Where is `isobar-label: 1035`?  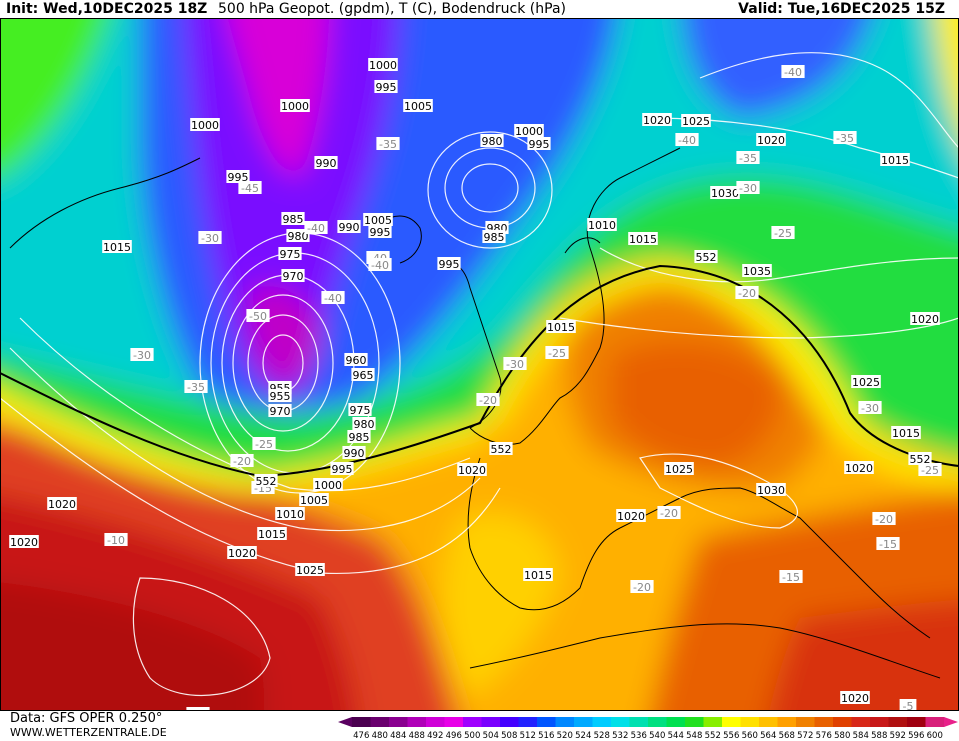 isobar-label: 1035 is located at coordinates (757, 271).